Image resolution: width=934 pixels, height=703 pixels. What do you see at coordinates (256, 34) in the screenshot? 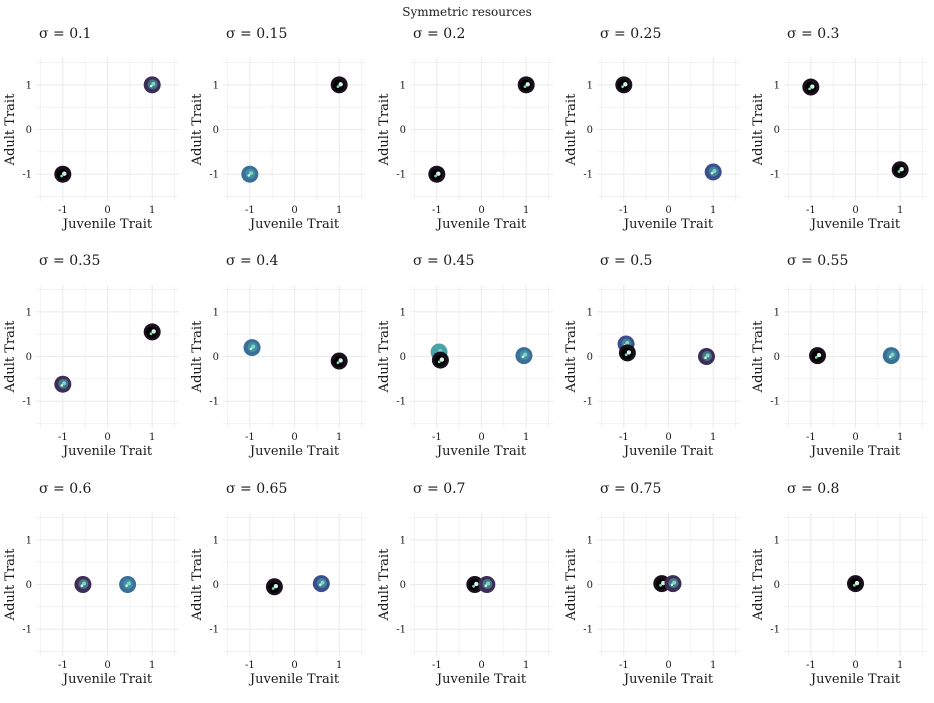
I see `facet-title: σ = 0.15` at bounding box center [256, 34].